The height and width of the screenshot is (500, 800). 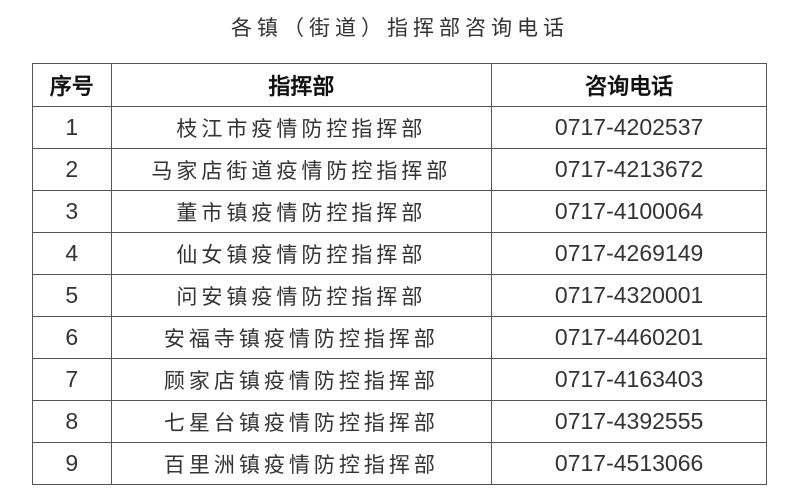 I want to click on row-number: 3, so click(x=72, y=211).